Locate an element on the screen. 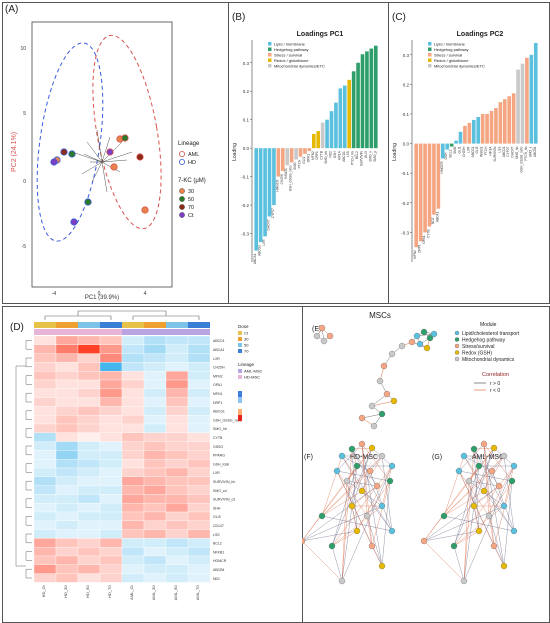  kc-legend-label: Ct is located at coordinates (191, 216).